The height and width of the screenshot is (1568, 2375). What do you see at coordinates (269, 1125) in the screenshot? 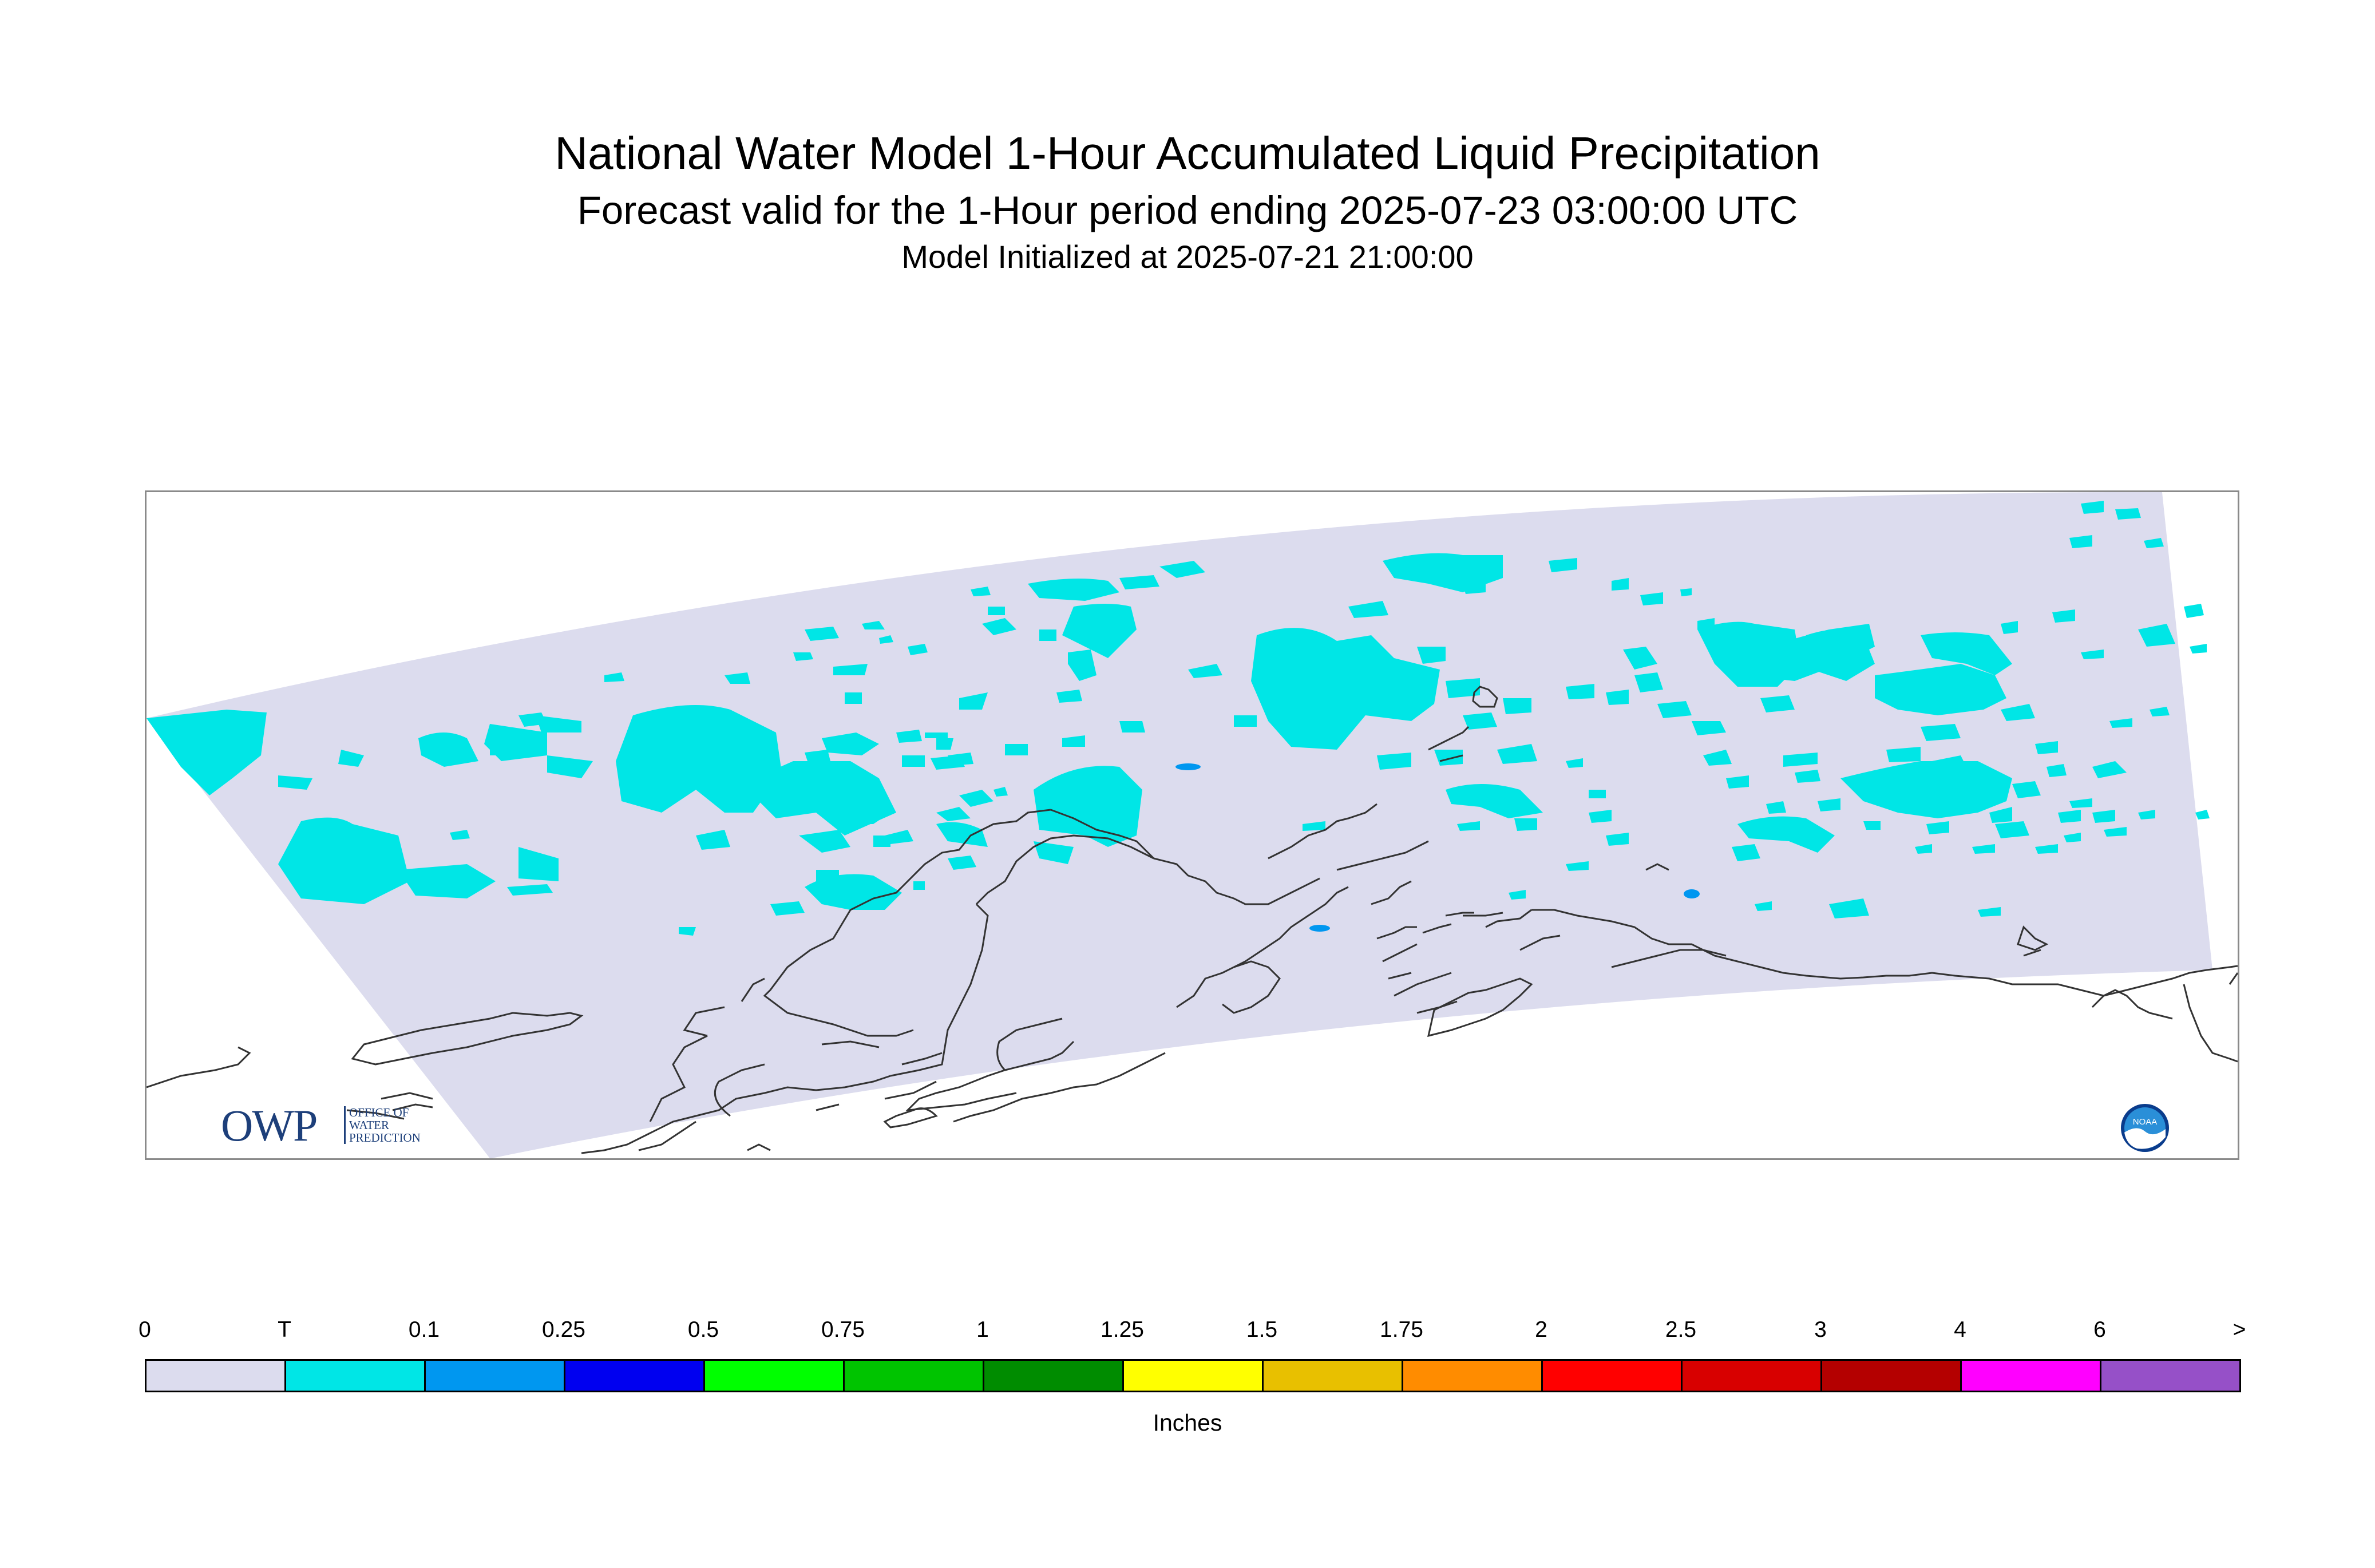
I see `owp-logo-letters: OWP` at bounding box center [269, 1125].